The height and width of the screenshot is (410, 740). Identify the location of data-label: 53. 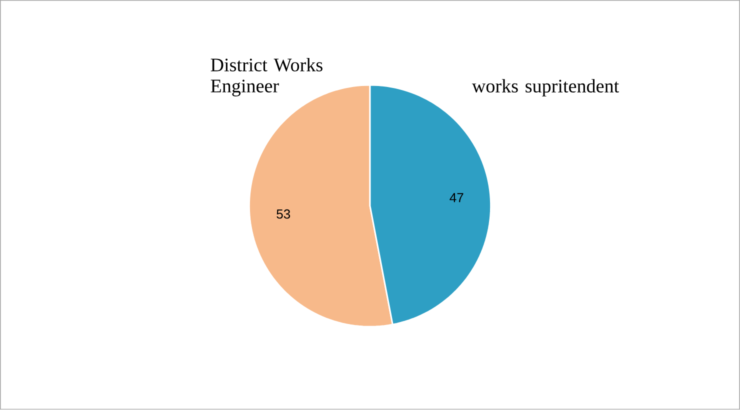
(283, 214).